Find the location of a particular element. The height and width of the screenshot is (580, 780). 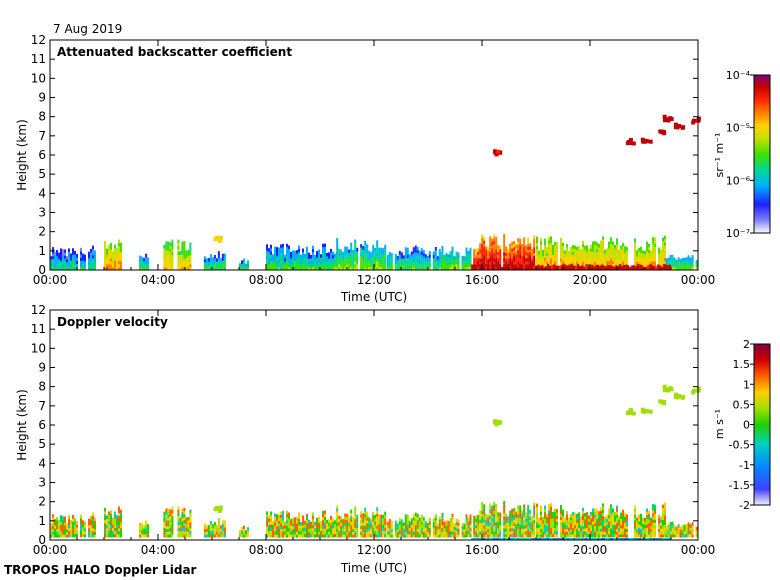

y-tick-label: 2 is located at coordinates (42, 502).